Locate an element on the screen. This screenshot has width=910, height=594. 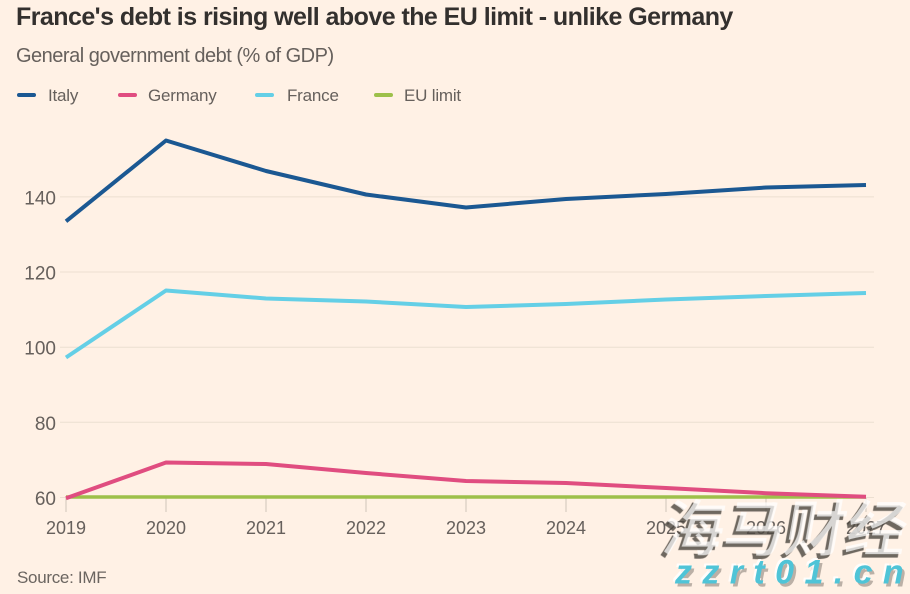
svg-text: 2023 is located at coordinates (466, 528).